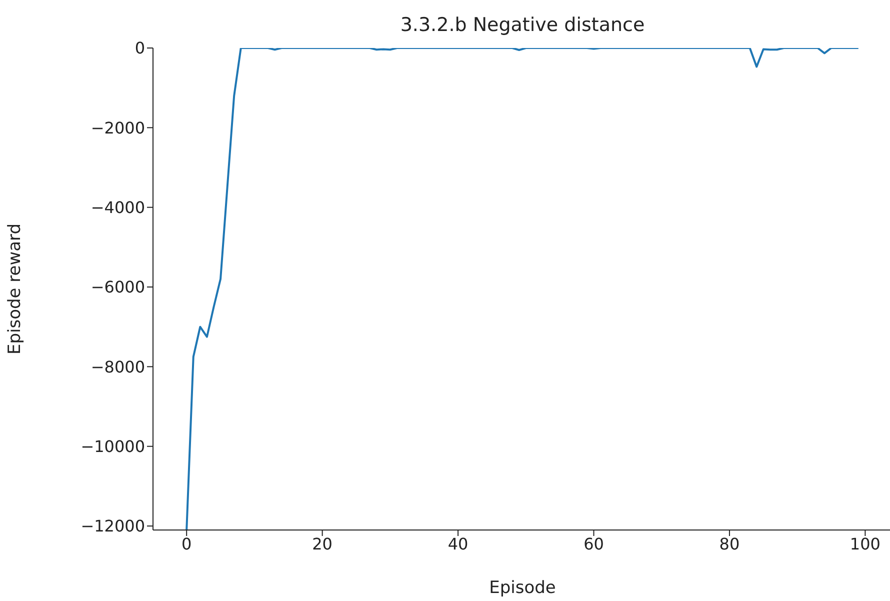  Describe the element at coordinates (117, 208) in the screenshot. I see `y-tick-label: −4000` at that location.